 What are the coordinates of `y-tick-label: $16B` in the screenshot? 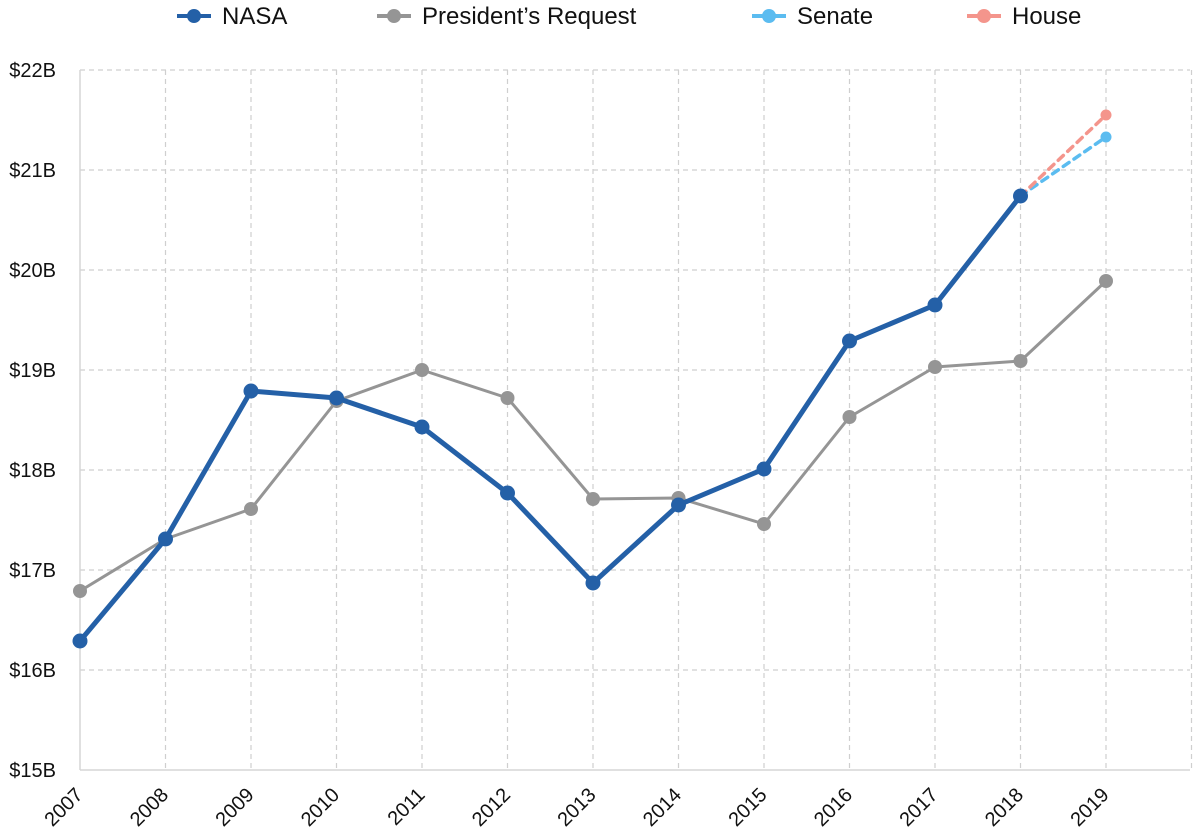 It's located at (32, 671).